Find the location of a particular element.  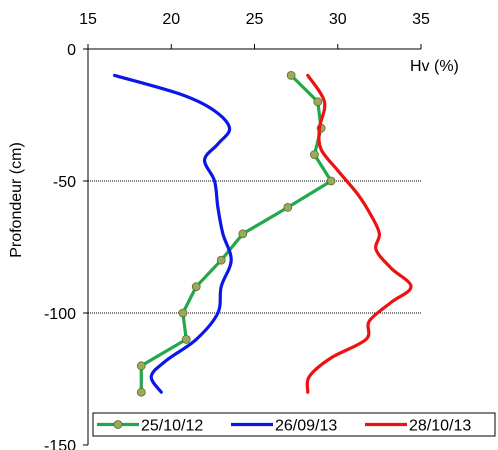

x-tick-label: 15 is located at coordinates (88, 19).